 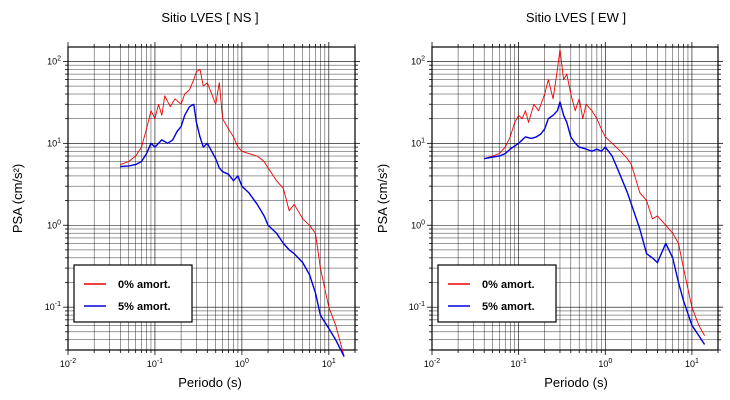 What do you see at coordinates (576, 17) in the screenshot?
I see `chart-title: Sitio LVES [ EW ]` at bounding box center [576, 17].